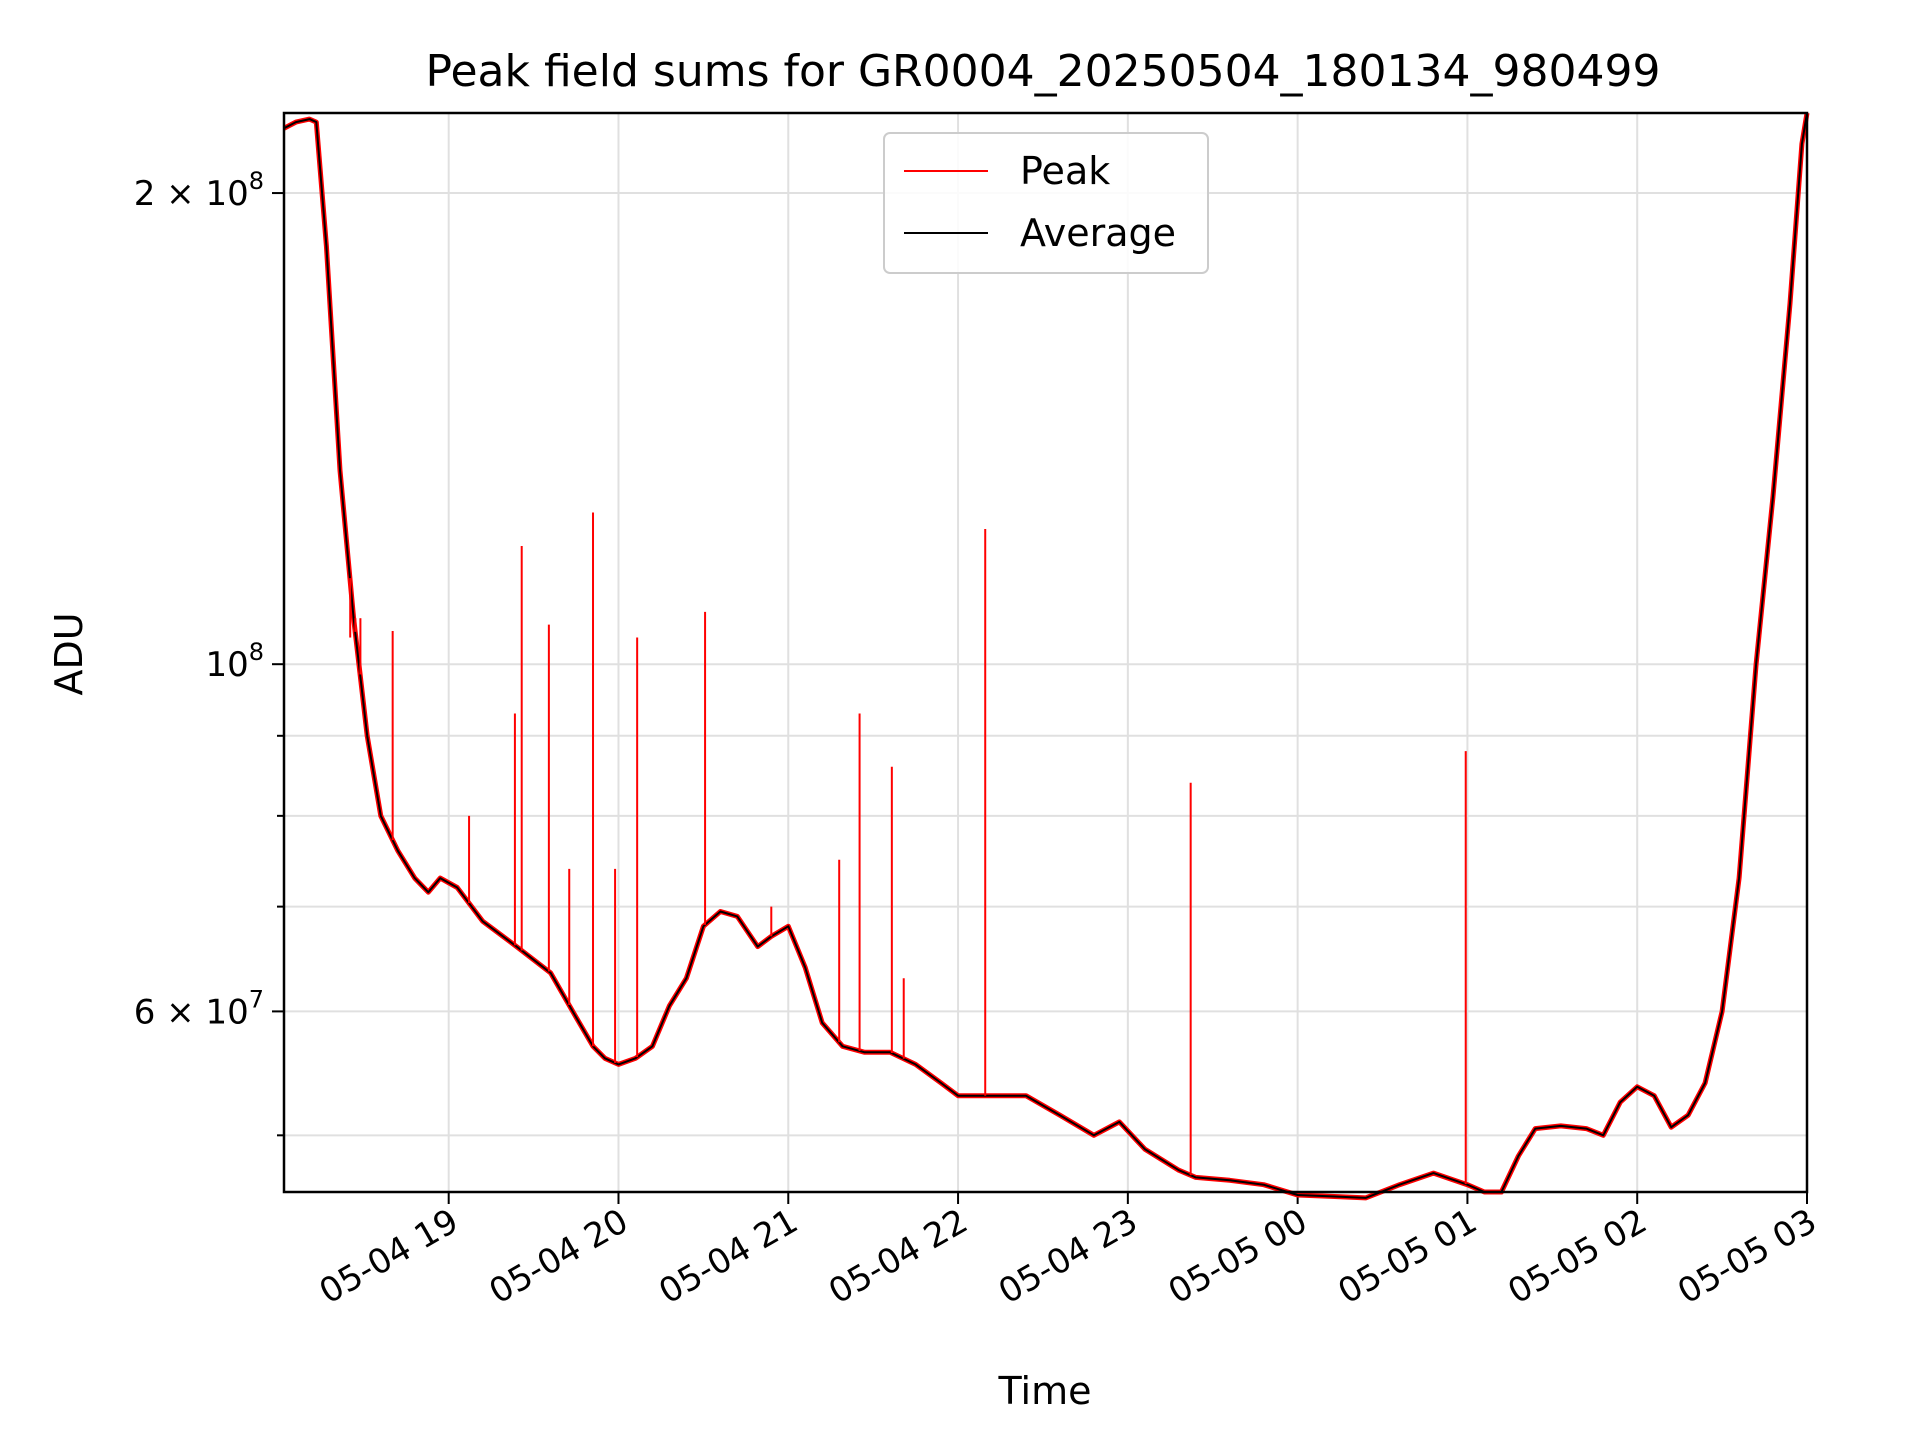 The image size is (1920, 1440). What do you see at coordinates (145, 1012) in the screenshot?
I see `y-tick-mantissa: 6` at bounding box center [145, 1012].